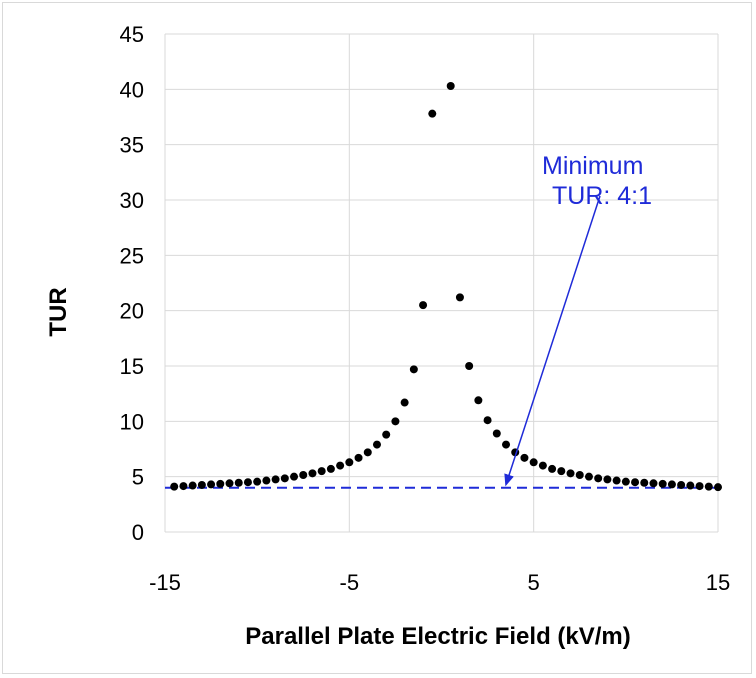 The width and height of the screenshot is (756, 678). What do you see at coordinates (602, 196) in the screenshot?
I see `annotation-line-2: TUR: 4:1` at bounding box center [602, 196].